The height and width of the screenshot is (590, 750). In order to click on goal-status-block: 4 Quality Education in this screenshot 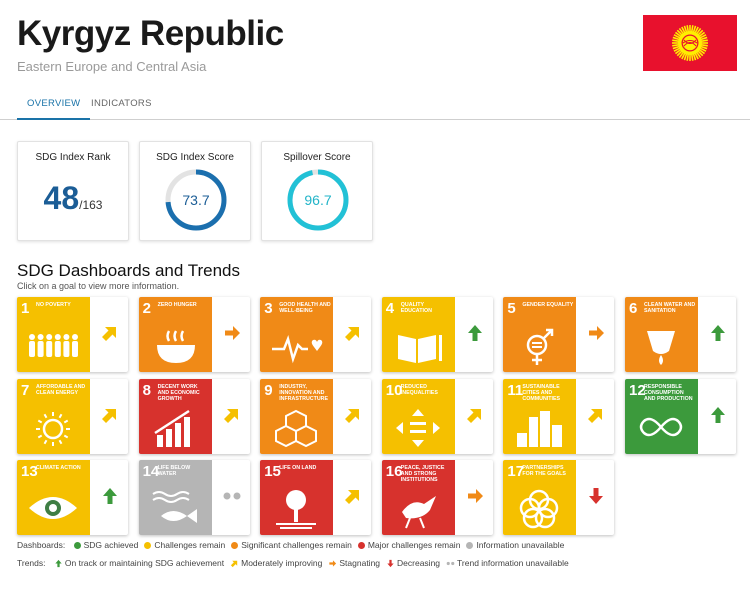, I will do `click(418, 334)`.